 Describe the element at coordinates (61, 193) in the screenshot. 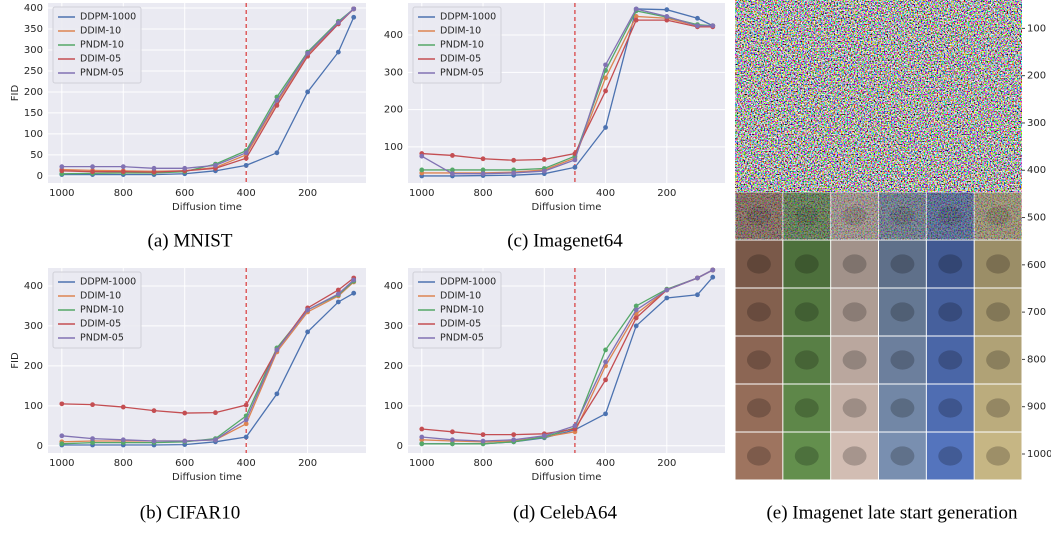

I see `x-tick-label: 1000` at that location.